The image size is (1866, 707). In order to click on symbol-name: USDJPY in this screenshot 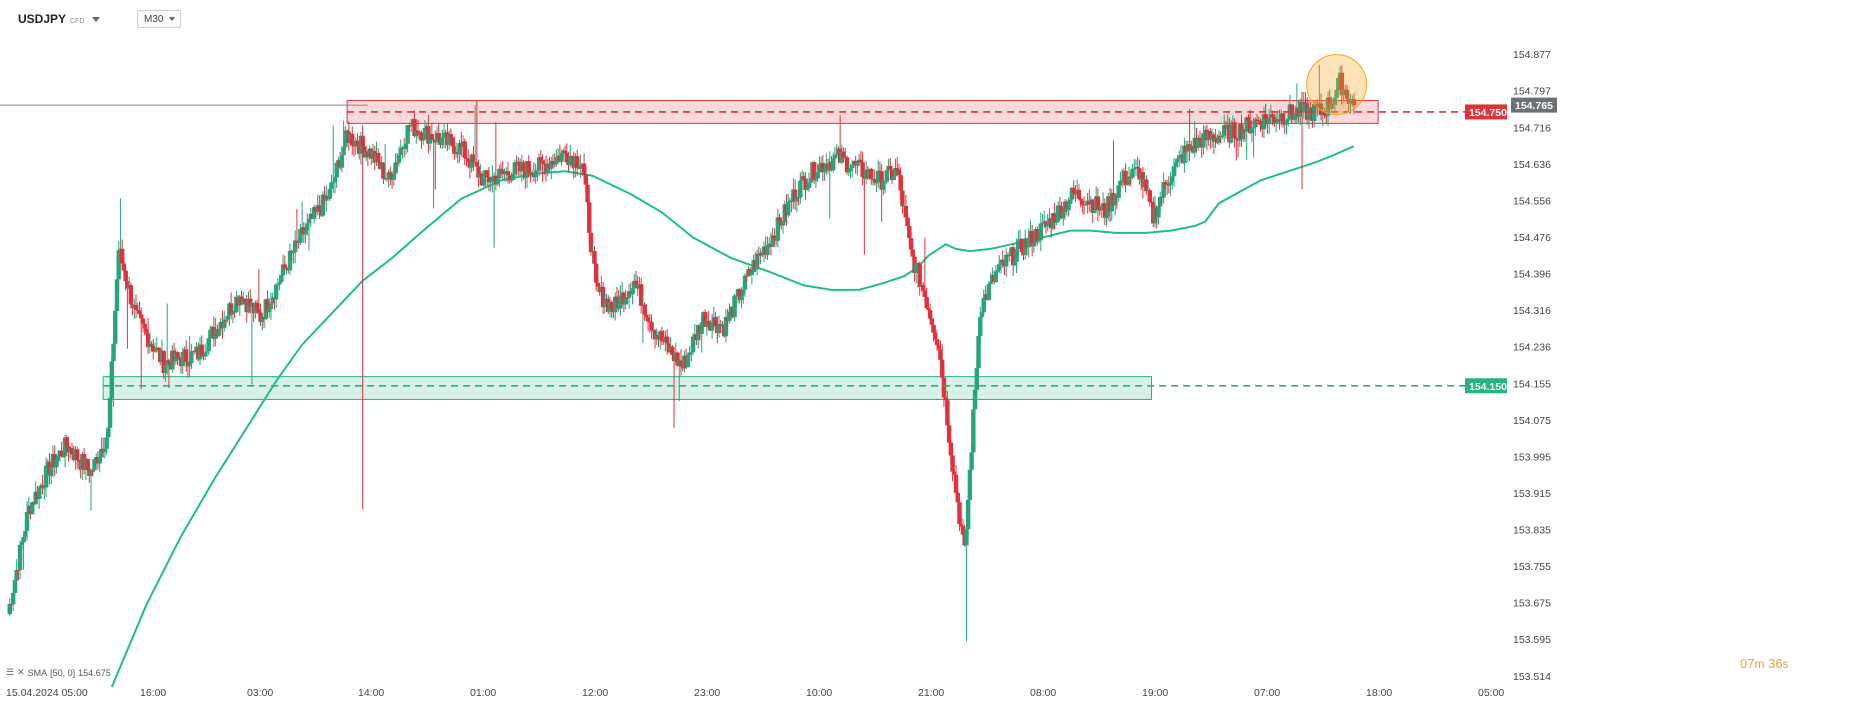, I will do `click(42, 19)`.